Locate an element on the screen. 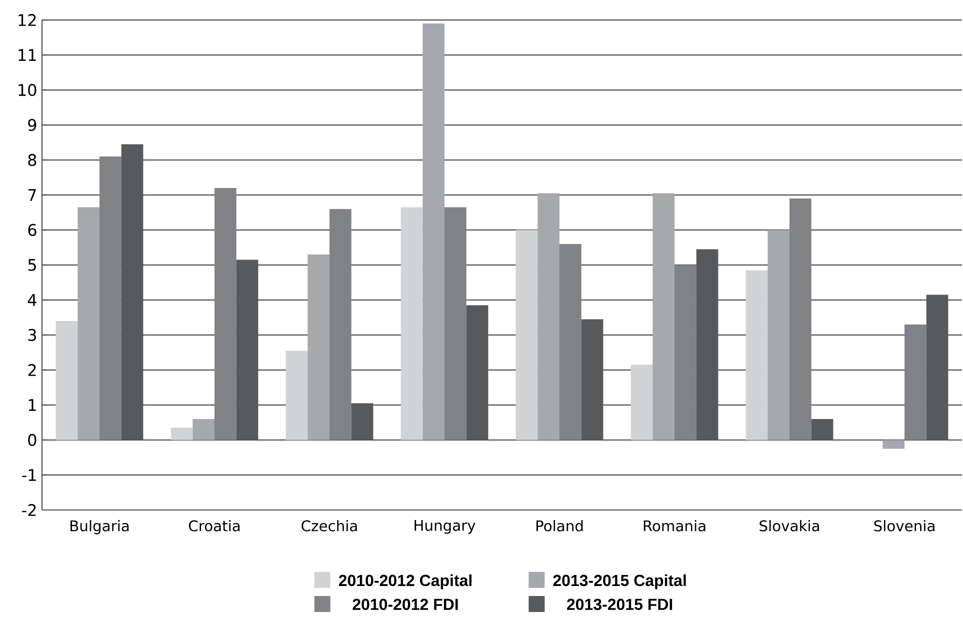 The width and height of the screenshot is (963, 638). y-tick-label: -1 is located at coordinates (29, 475).